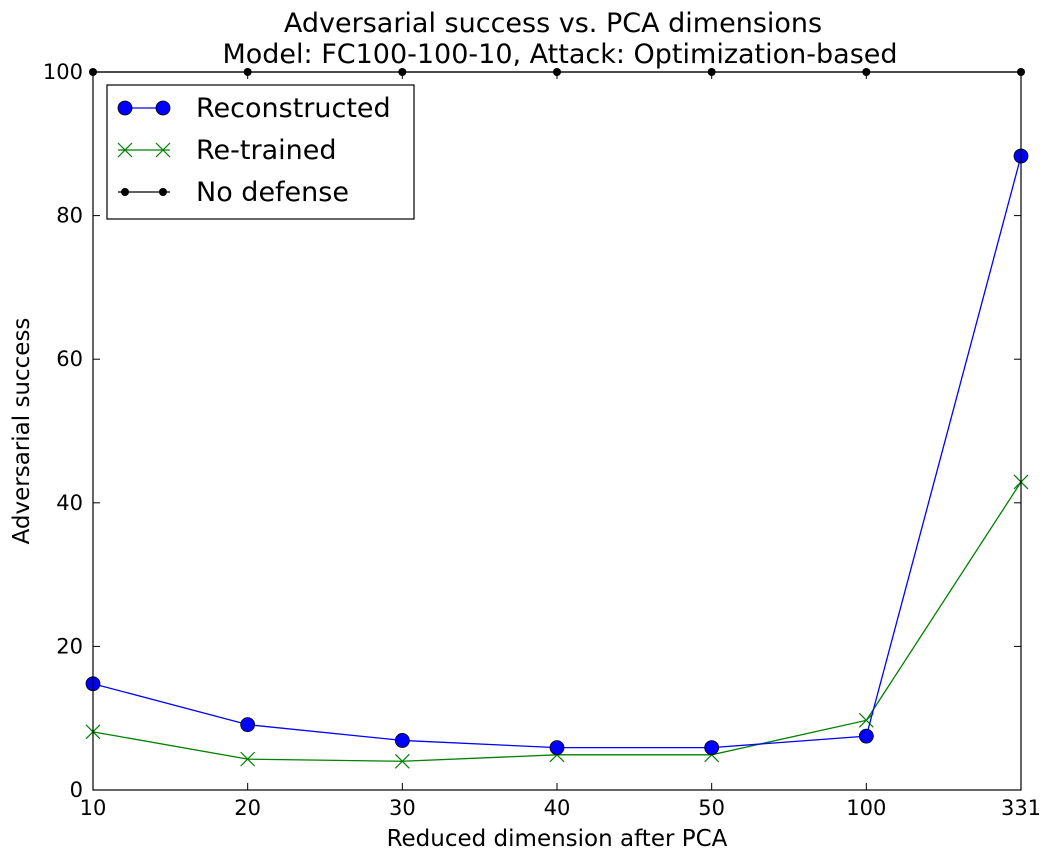  I want to click on legend-entry: No defense, so click(233, 192).